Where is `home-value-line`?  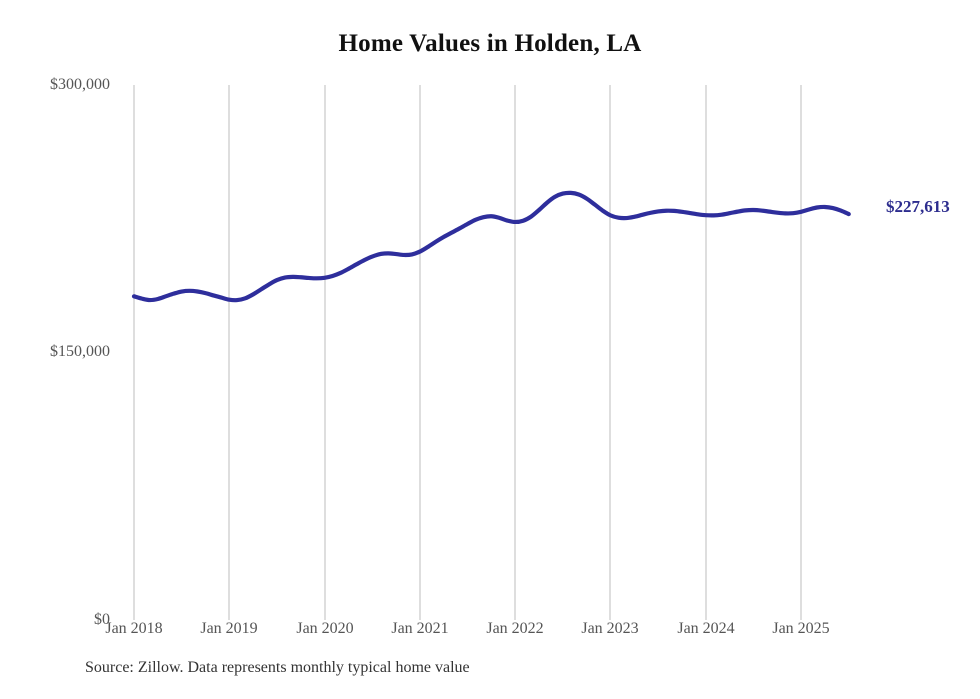
home-value-line is located at coordinates (491, 246).